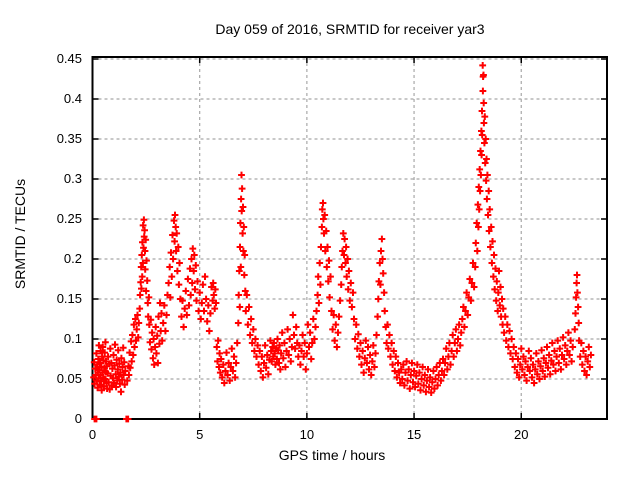  I want to click on y-tick-label: 0.2, so click(72, 258).